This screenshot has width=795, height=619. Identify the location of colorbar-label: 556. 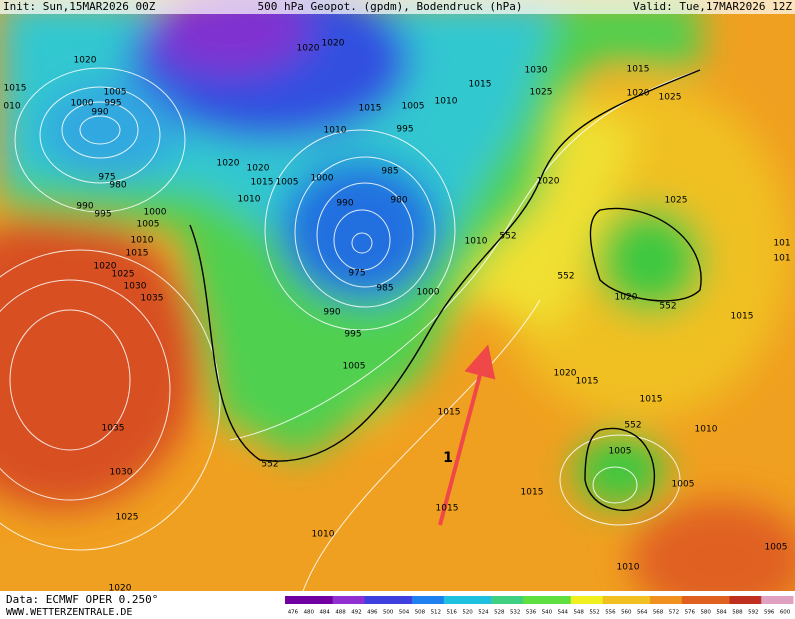
(610, 613).